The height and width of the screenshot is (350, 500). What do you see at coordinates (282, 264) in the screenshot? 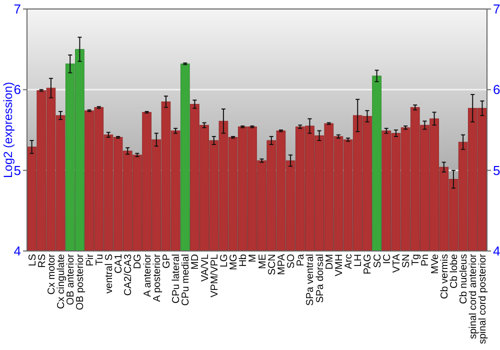
I see `x-tick-label: MPA` at bounding box center [282, 264].